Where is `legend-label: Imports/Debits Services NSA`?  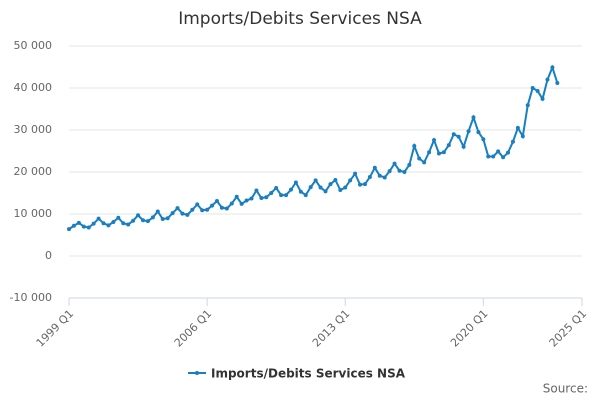 legend-label: Imports/Debits Services NSA is located at coordinates (308, 374).